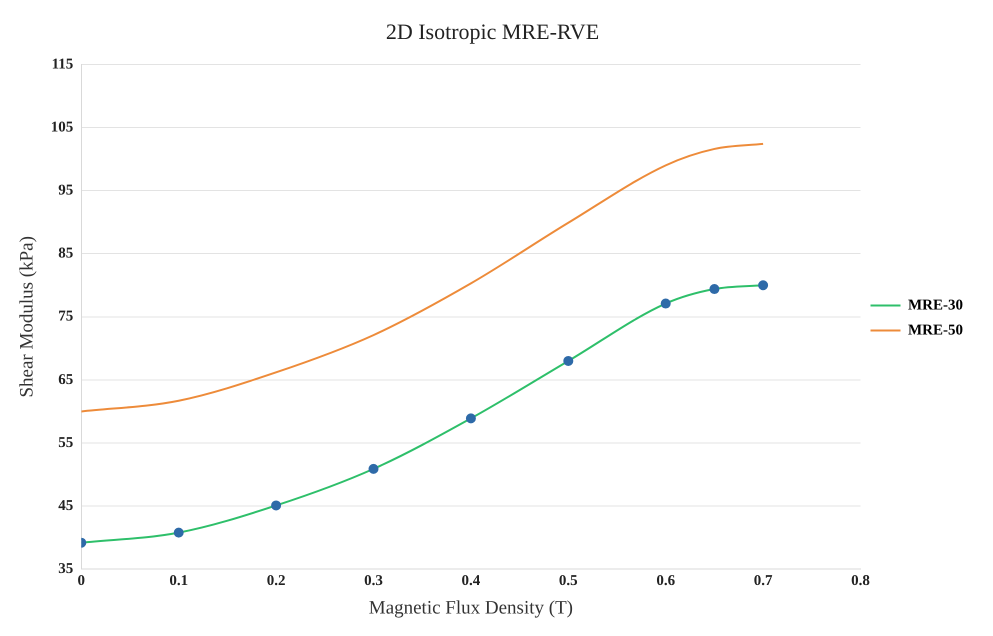 This screenshot has height=636, width=993. What do you see at coordinates (763, 581) in the screenshot?
I see `x-tick-label: 0.7` at bounding box center [763, 581].